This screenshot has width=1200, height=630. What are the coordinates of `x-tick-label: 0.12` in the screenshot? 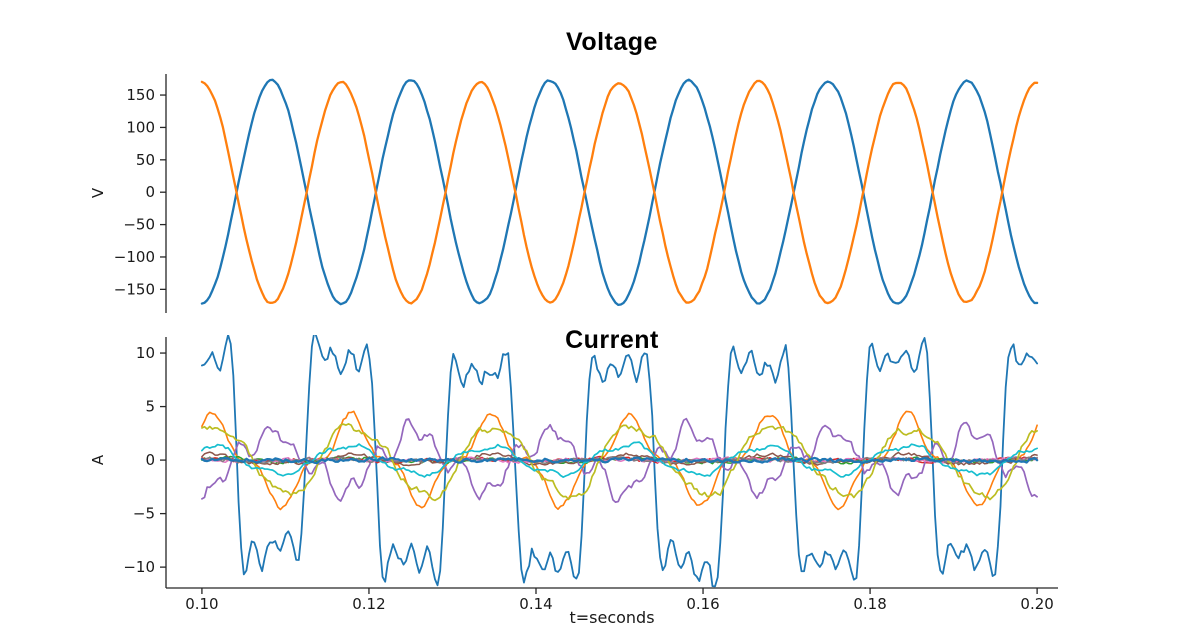 It's located at (368, 604).